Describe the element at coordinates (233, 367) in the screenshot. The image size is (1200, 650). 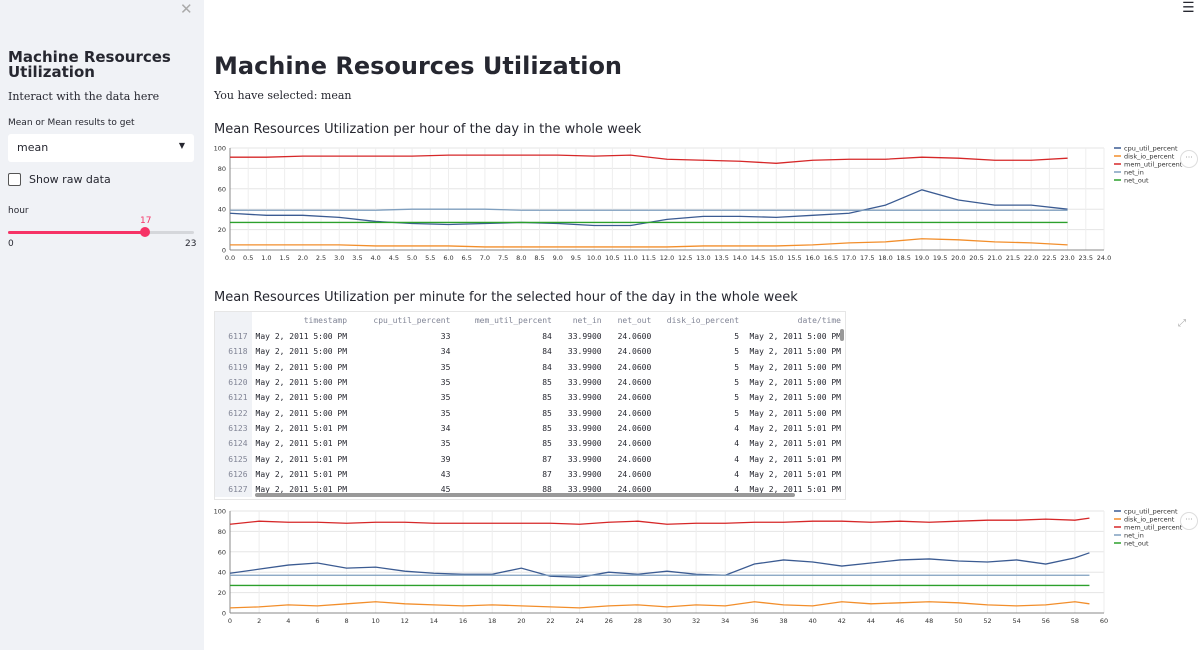
I see `row-index: 6119` at that location.